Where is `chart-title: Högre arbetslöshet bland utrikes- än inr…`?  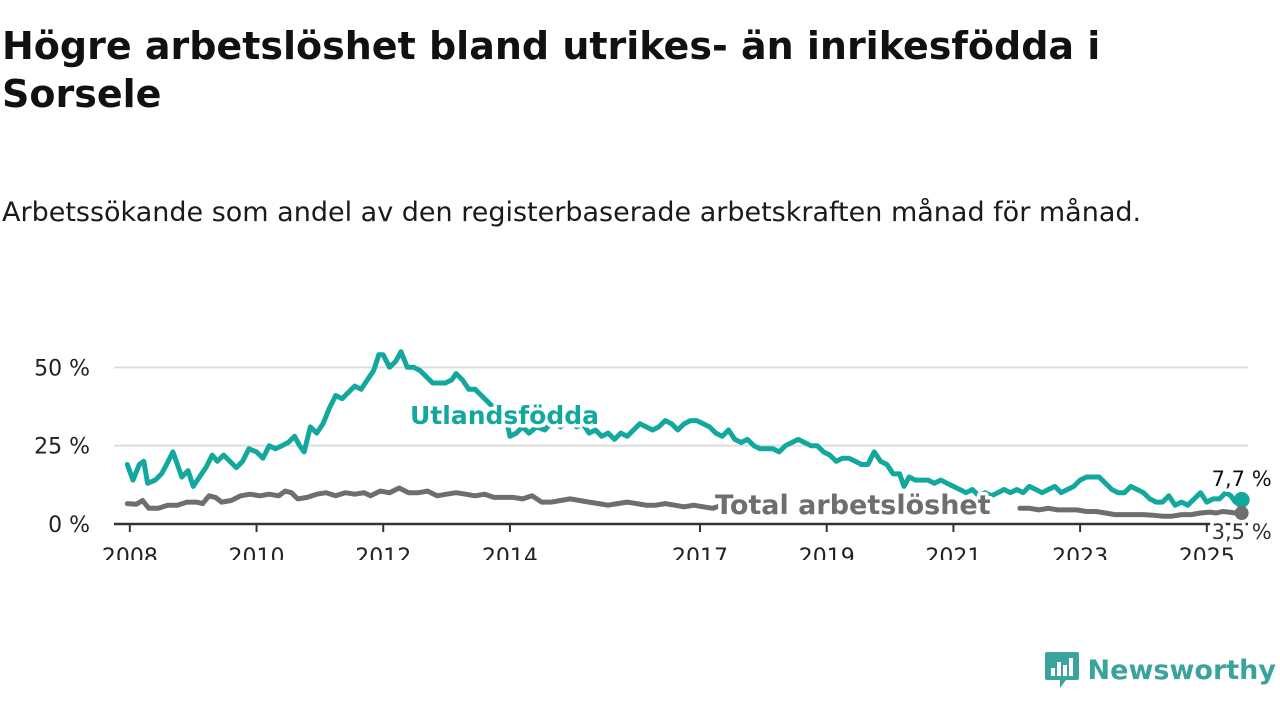
chart-title: Högre arbetslöshet bland utrikes- än inr… is located at coordinates (551, 70).